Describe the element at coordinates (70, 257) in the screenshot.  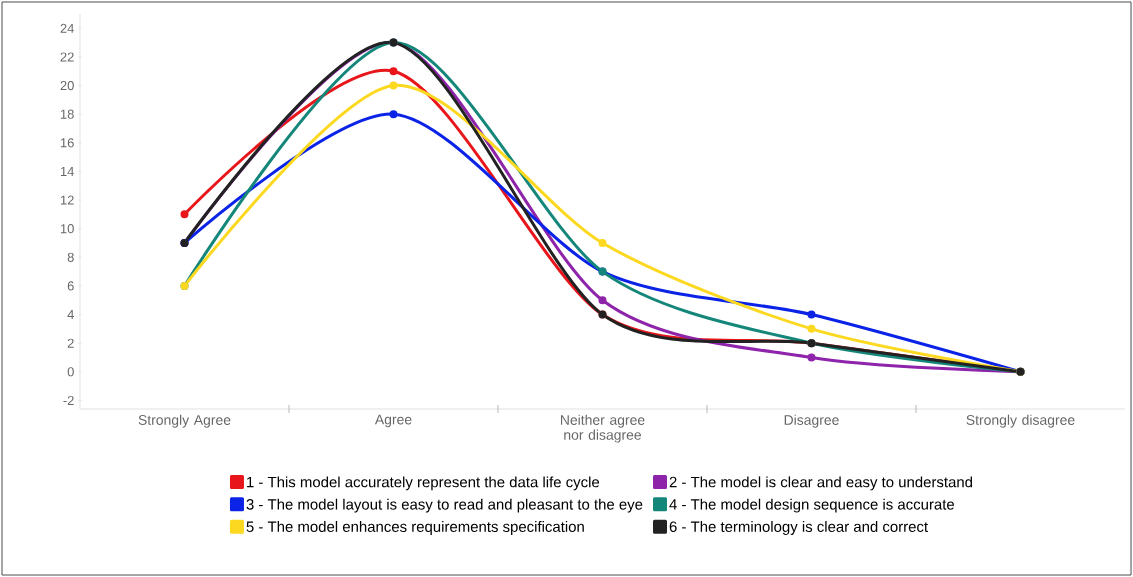
I see `y-tick-label: 8` at that location.